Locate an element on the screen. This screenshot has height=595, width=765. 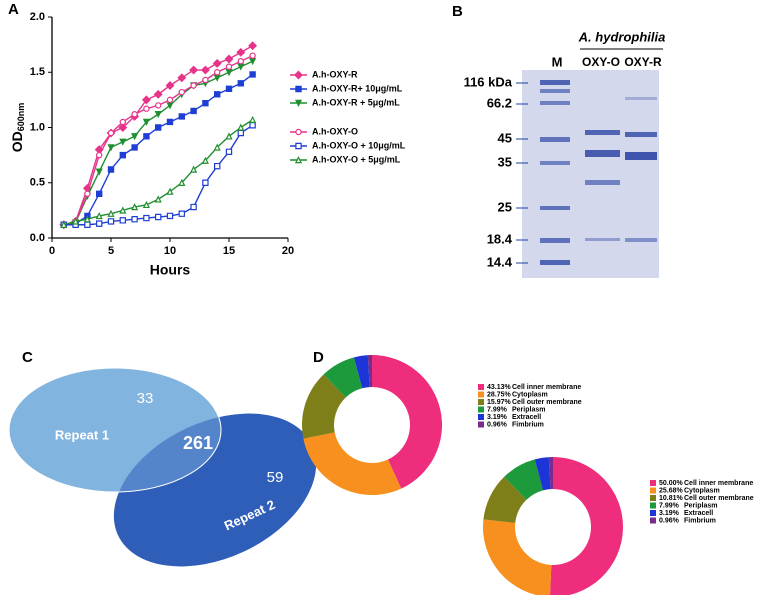
legend-value: 15.97% is located at coordinates (499, 402).